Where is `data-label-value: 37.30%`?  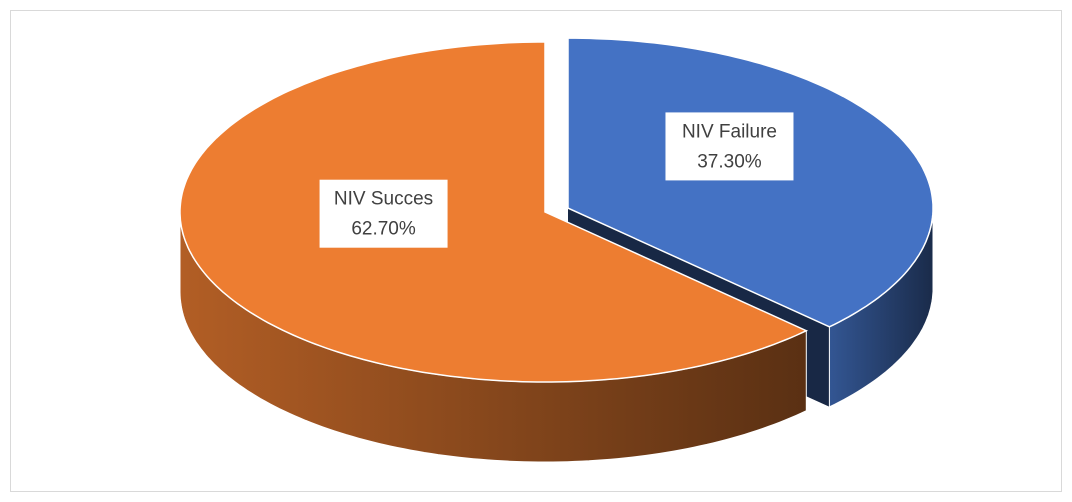
data-label-value: 37.30% is located at coordinates (729, 161).